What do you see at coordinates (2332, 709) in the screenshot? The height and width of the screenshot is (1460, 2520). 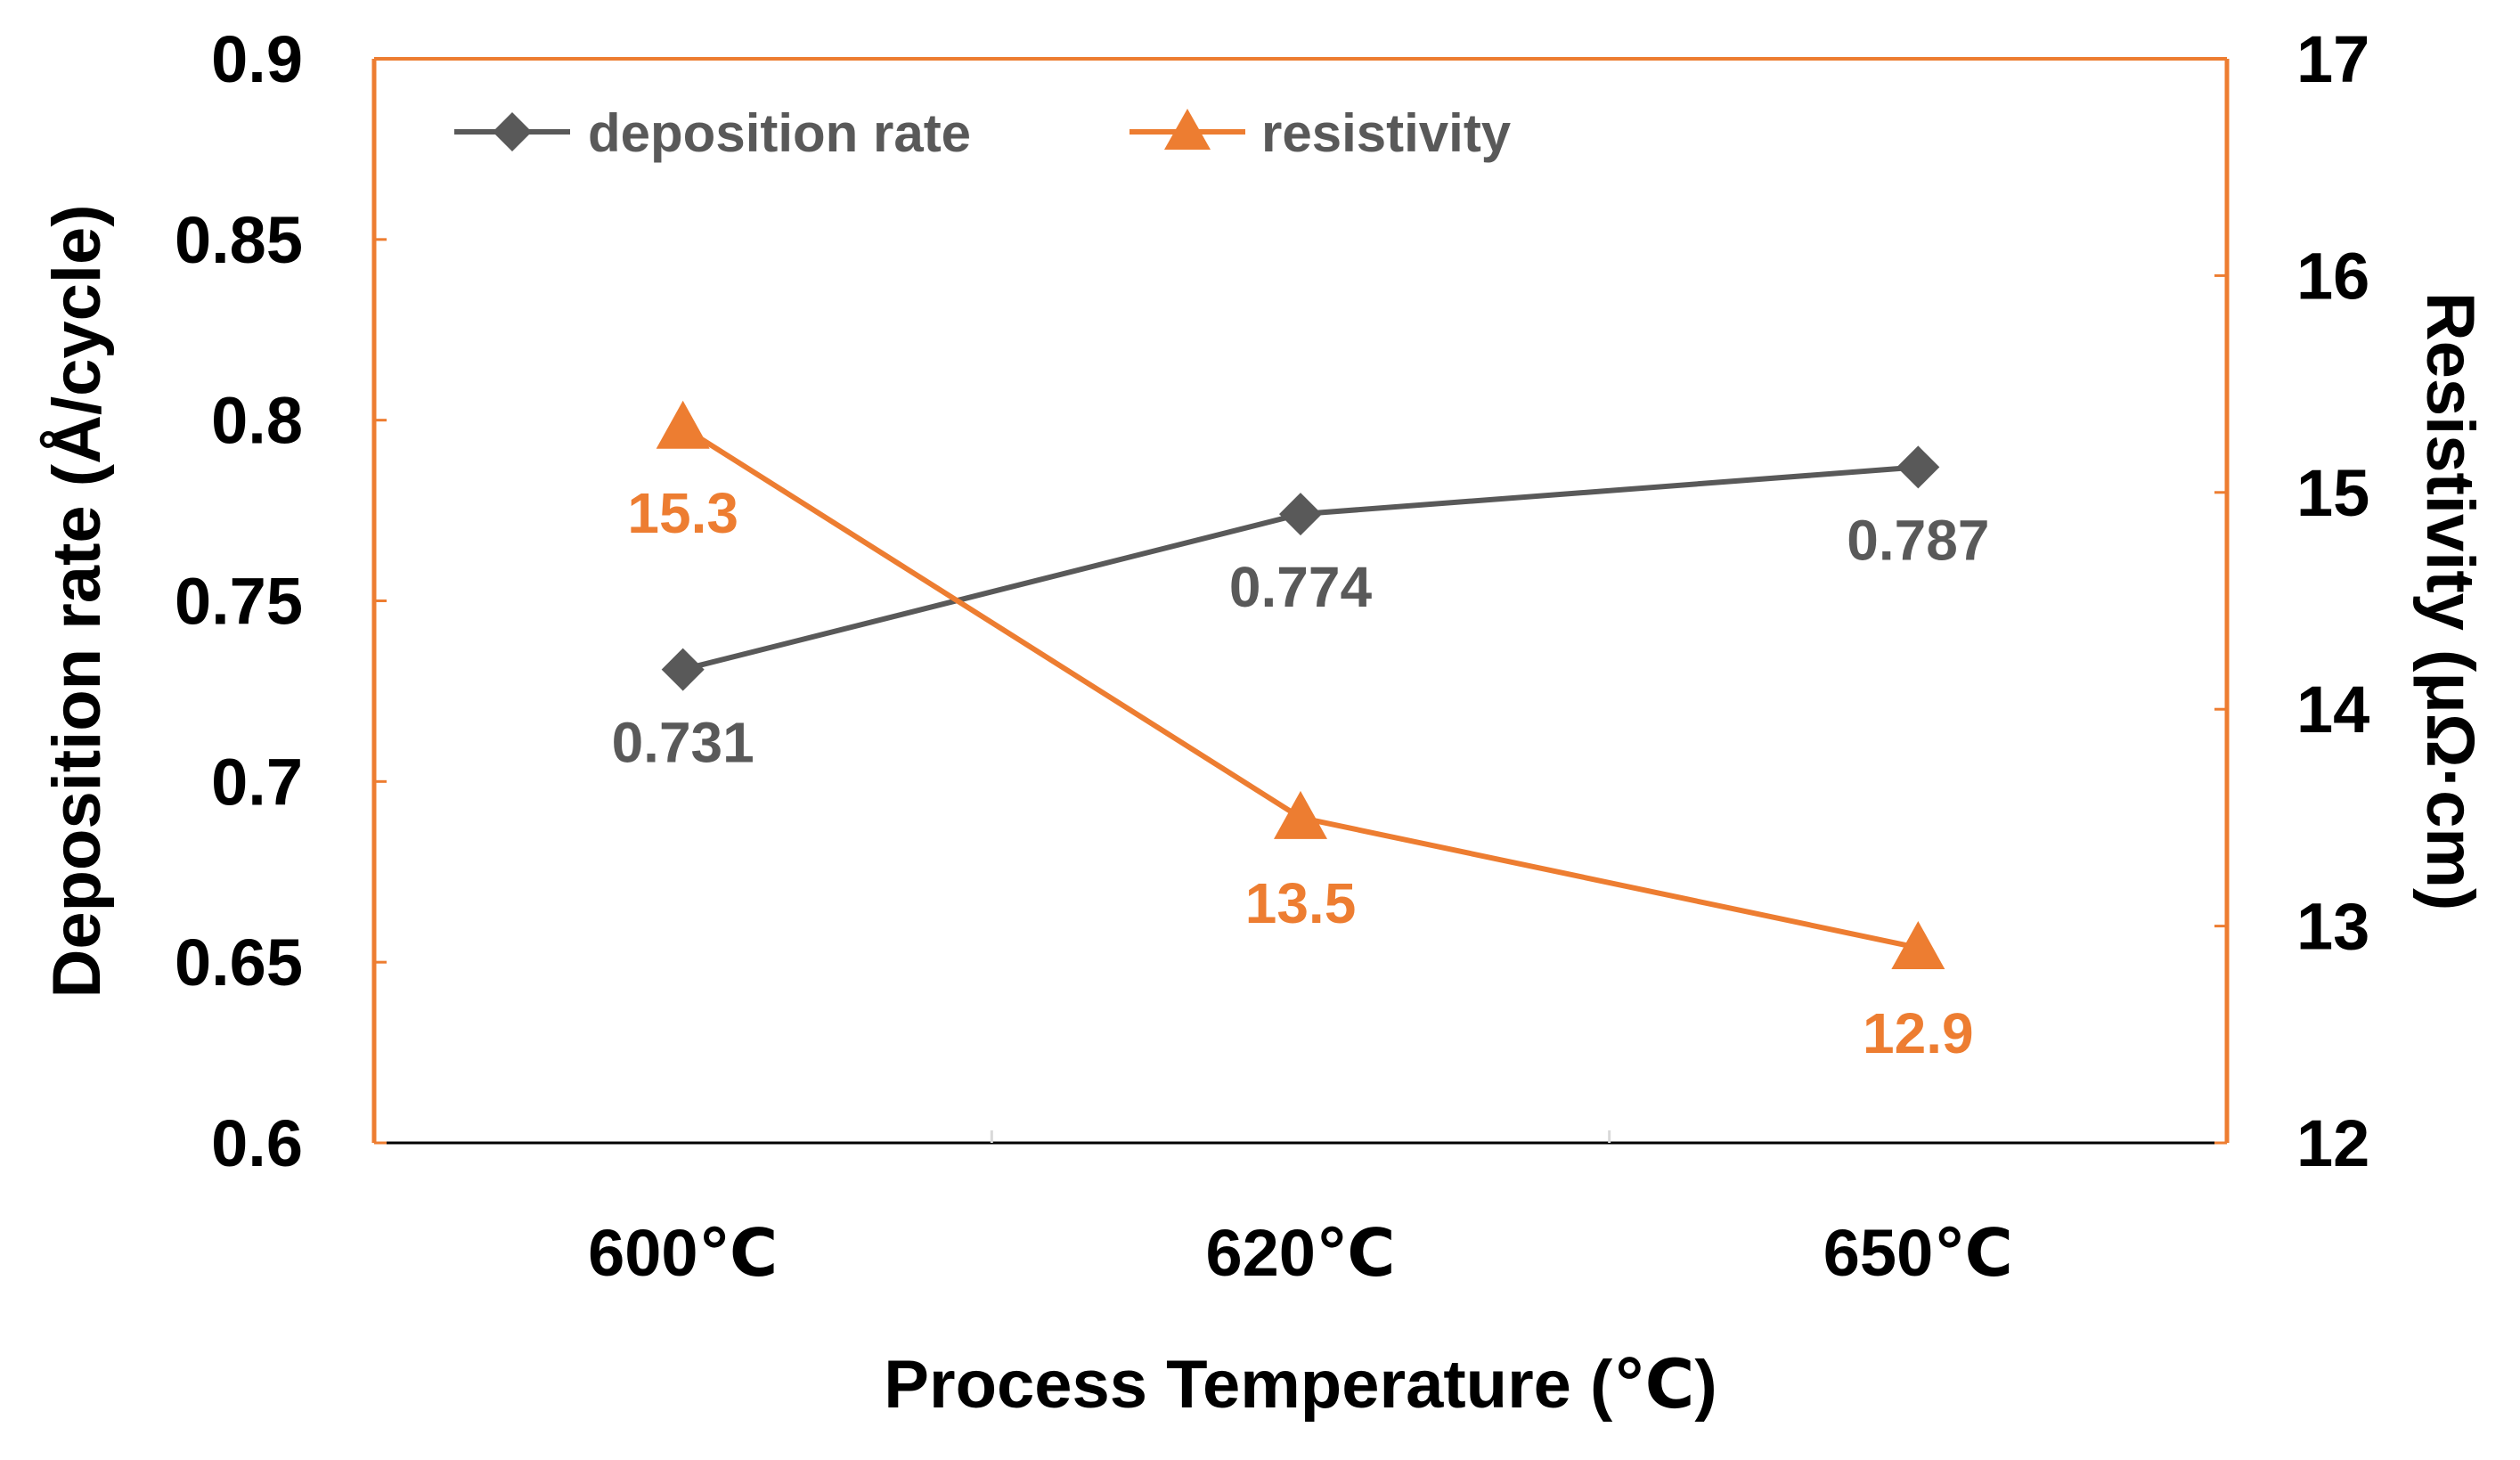 I see `right-tick-label: 14` at bounding box center [2332, 709].